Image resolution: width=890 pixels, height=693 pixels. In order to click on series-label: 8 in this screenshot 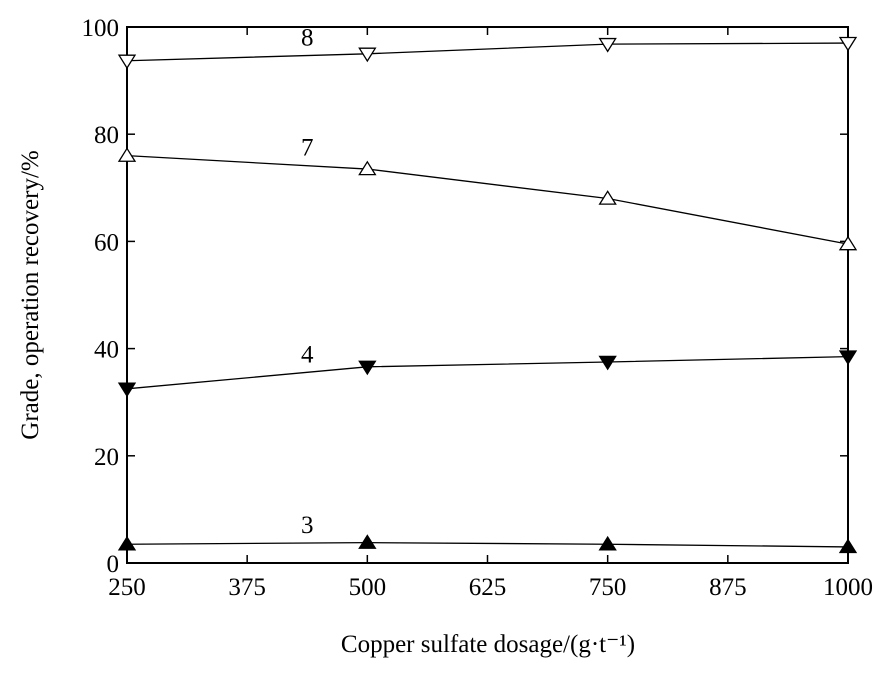, I will do `click(307, 38)`.